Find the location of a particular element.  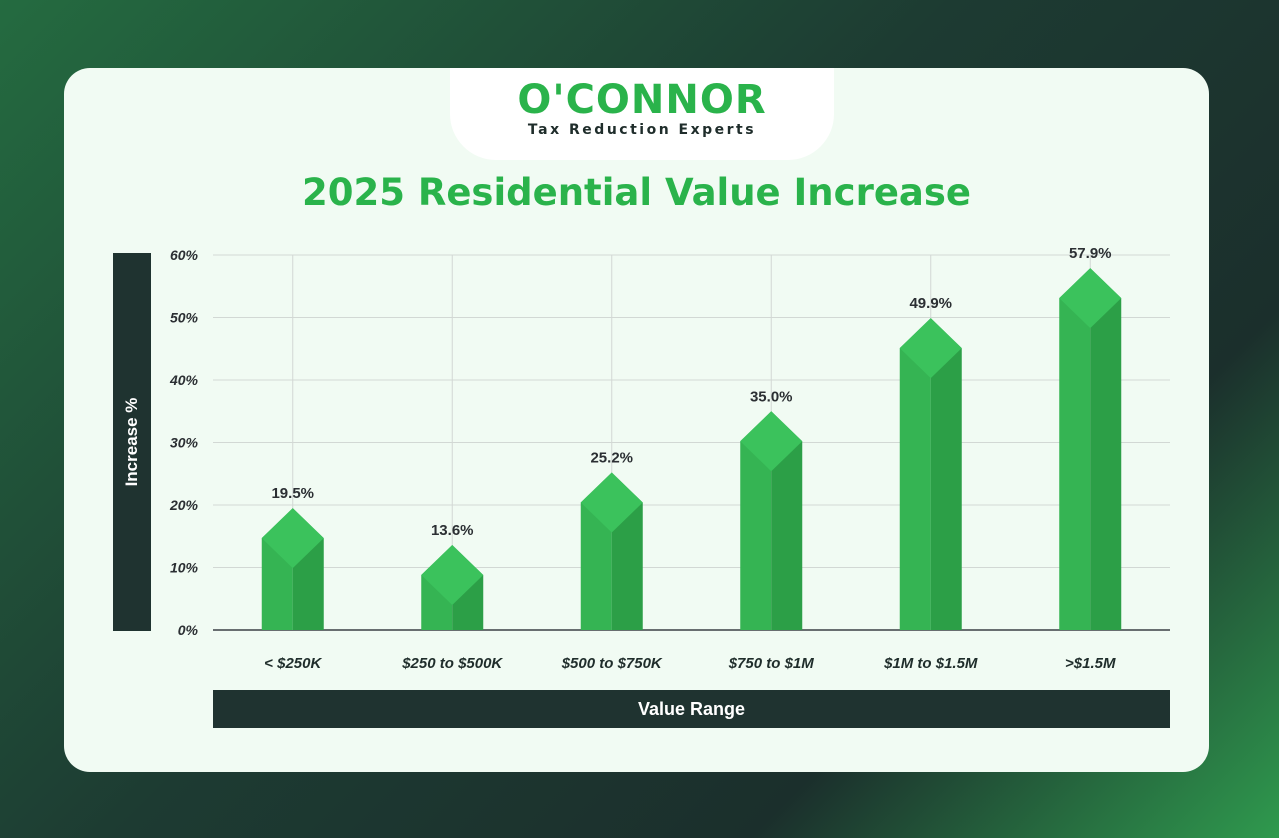

y-tick-label: 0% is located at coordinates (188, 630).